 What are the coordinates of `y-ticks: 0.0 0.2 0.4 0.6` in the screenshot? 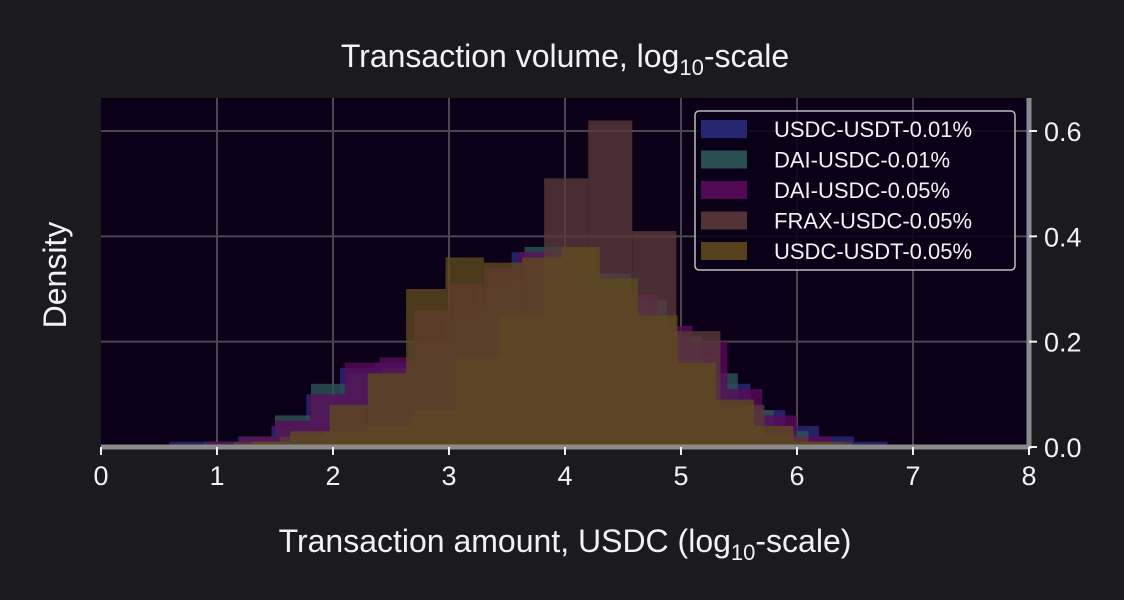 It's located at (1055, 290).